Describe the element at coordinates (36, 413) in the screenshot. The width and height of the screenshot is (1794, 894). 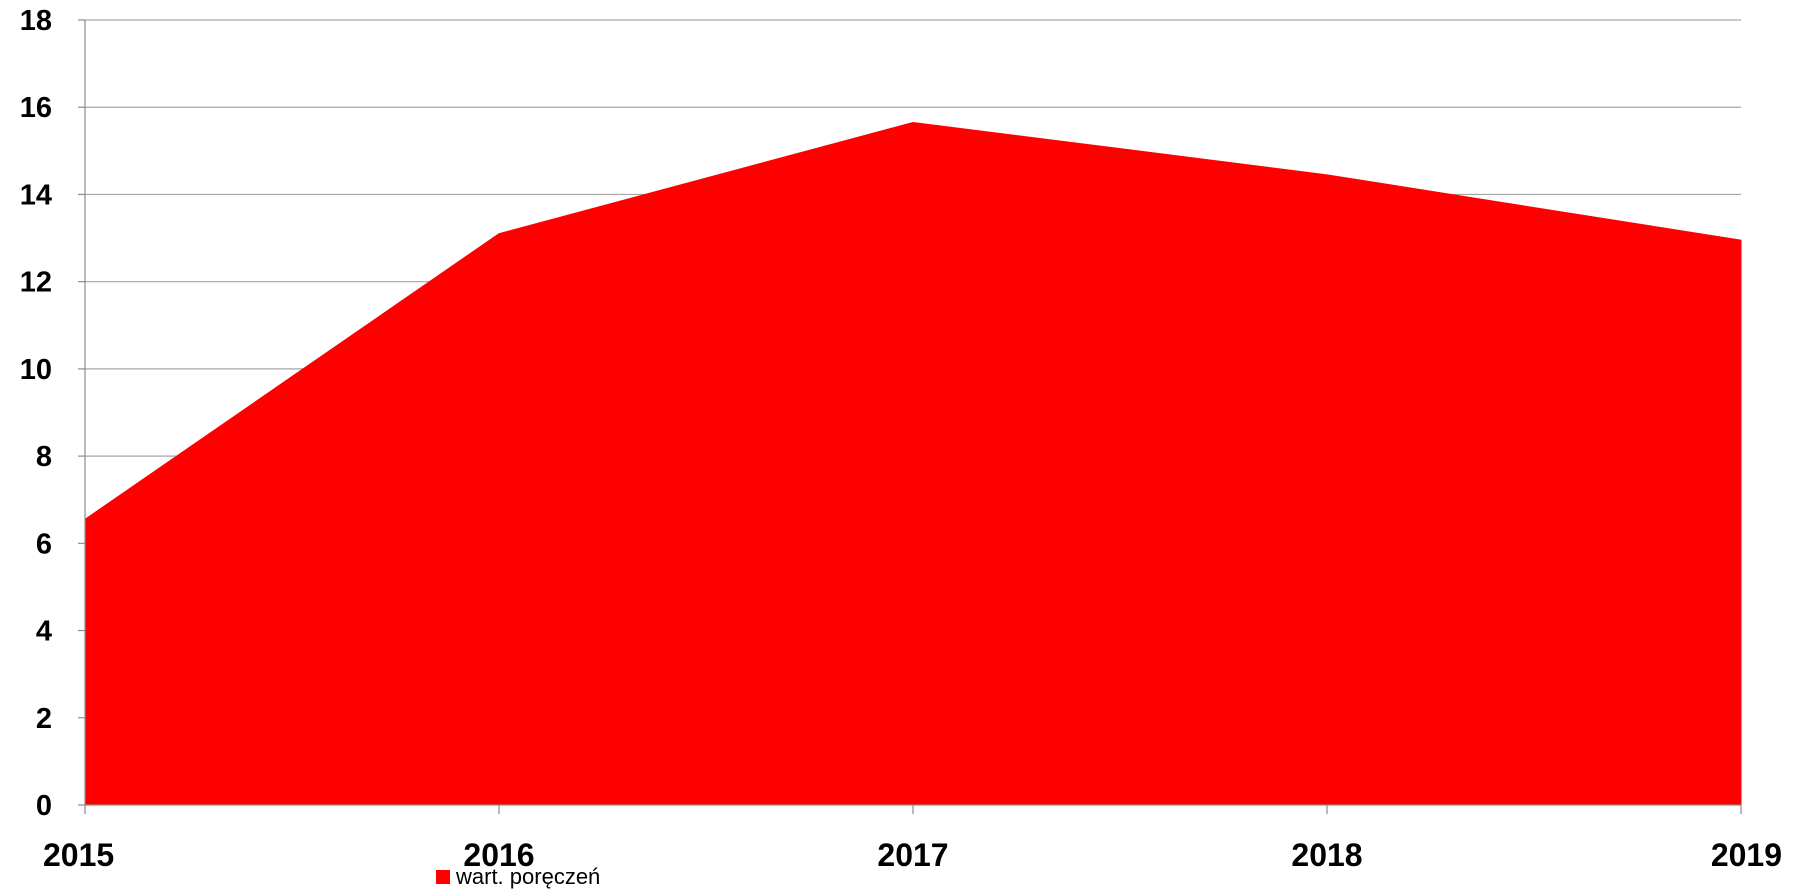
I see `y-tick-labels: 0 2 4 6 8 10 12 14 16 18` at that location.